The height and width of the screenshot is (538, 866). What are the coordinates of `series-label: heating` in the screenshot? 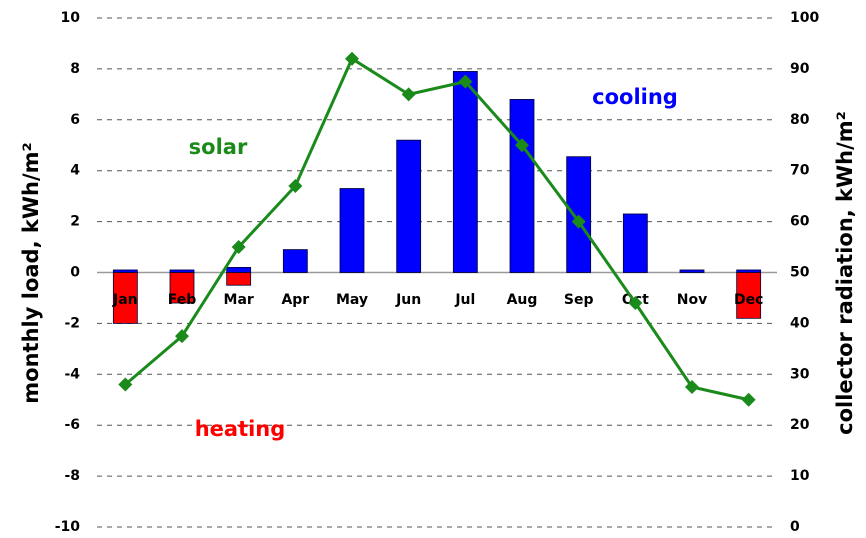 It's located at (240, 429).